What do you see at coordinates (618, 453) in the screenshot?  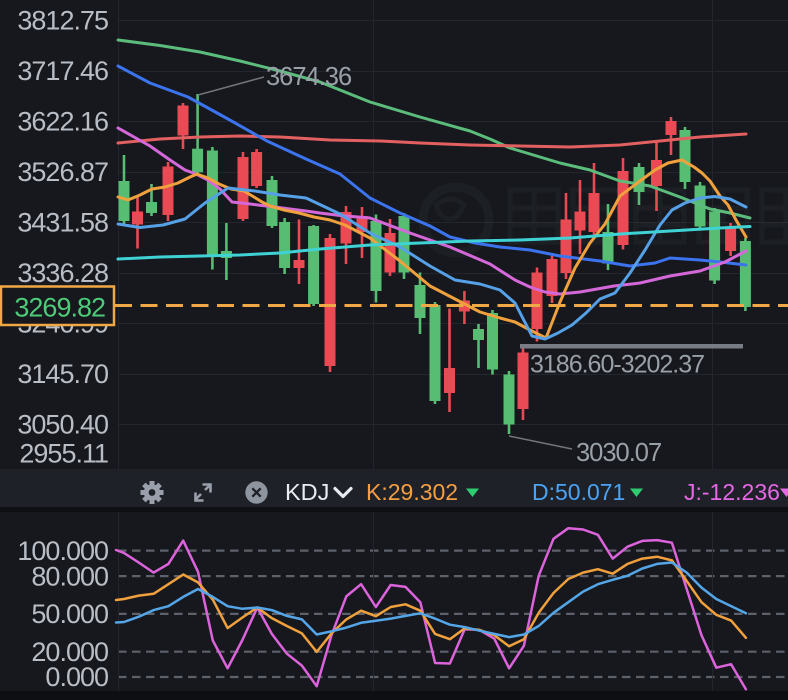 I see `svg-text: 3030.07` at bounding box center [618, 453].